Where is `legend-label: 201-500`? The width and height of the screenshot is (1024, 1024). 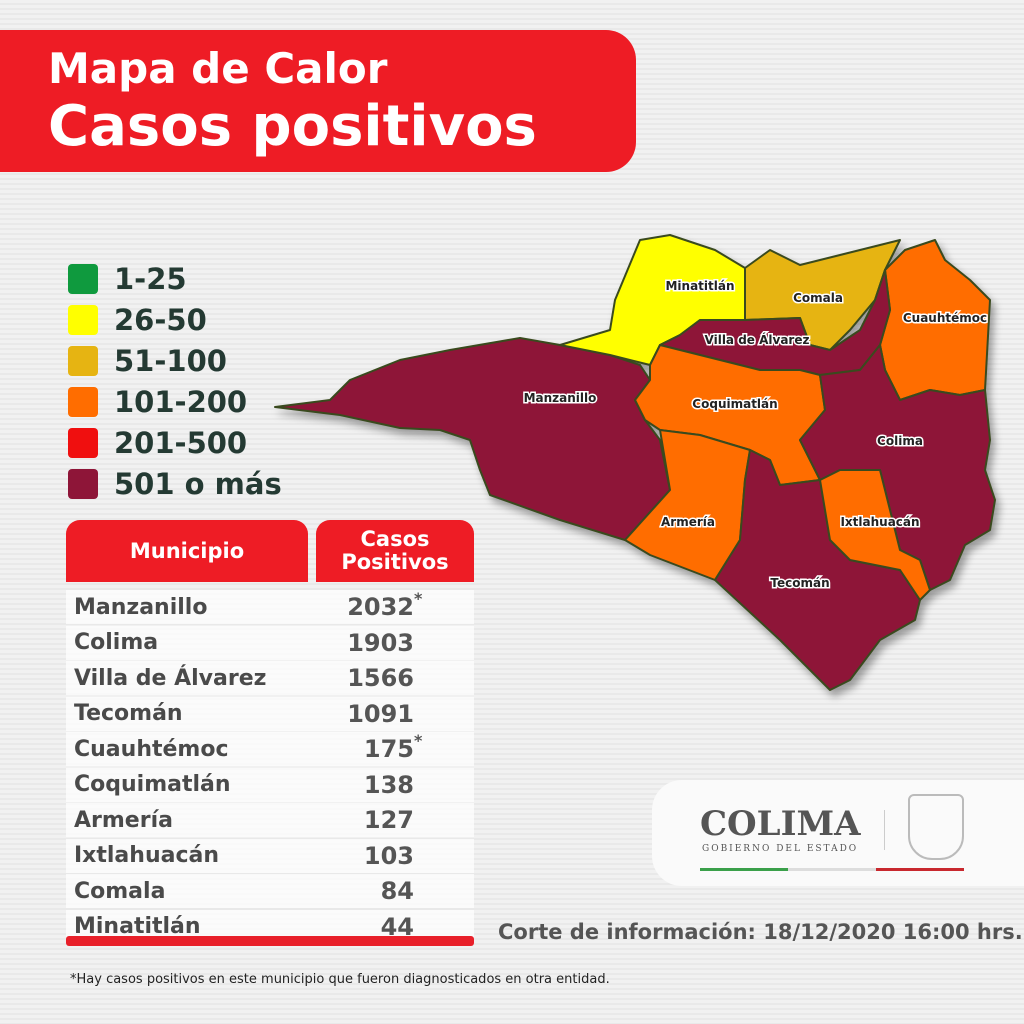 legend-label: 201-500 is located at coordinates (181, 442).